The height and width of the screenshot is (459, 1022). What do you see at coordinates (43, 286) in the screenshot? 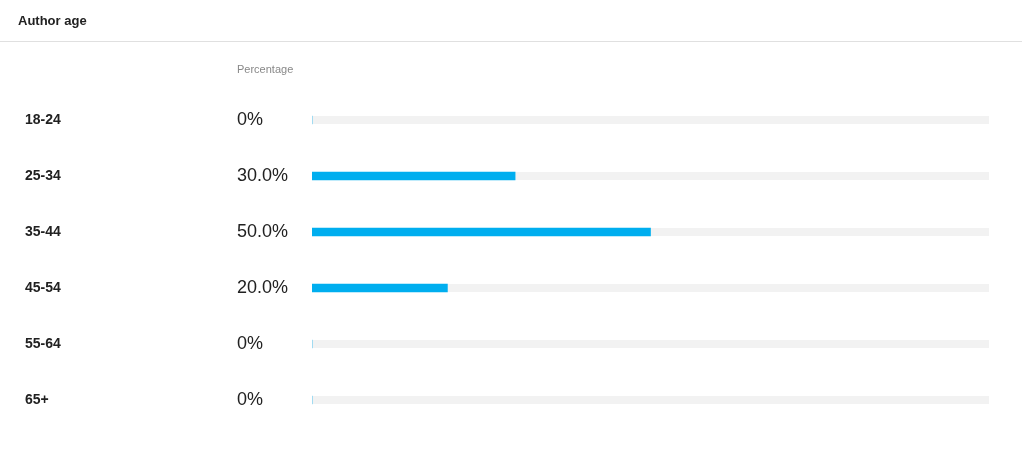
I see `y-tick-label: 45-54` at bounding box center [43, 286].